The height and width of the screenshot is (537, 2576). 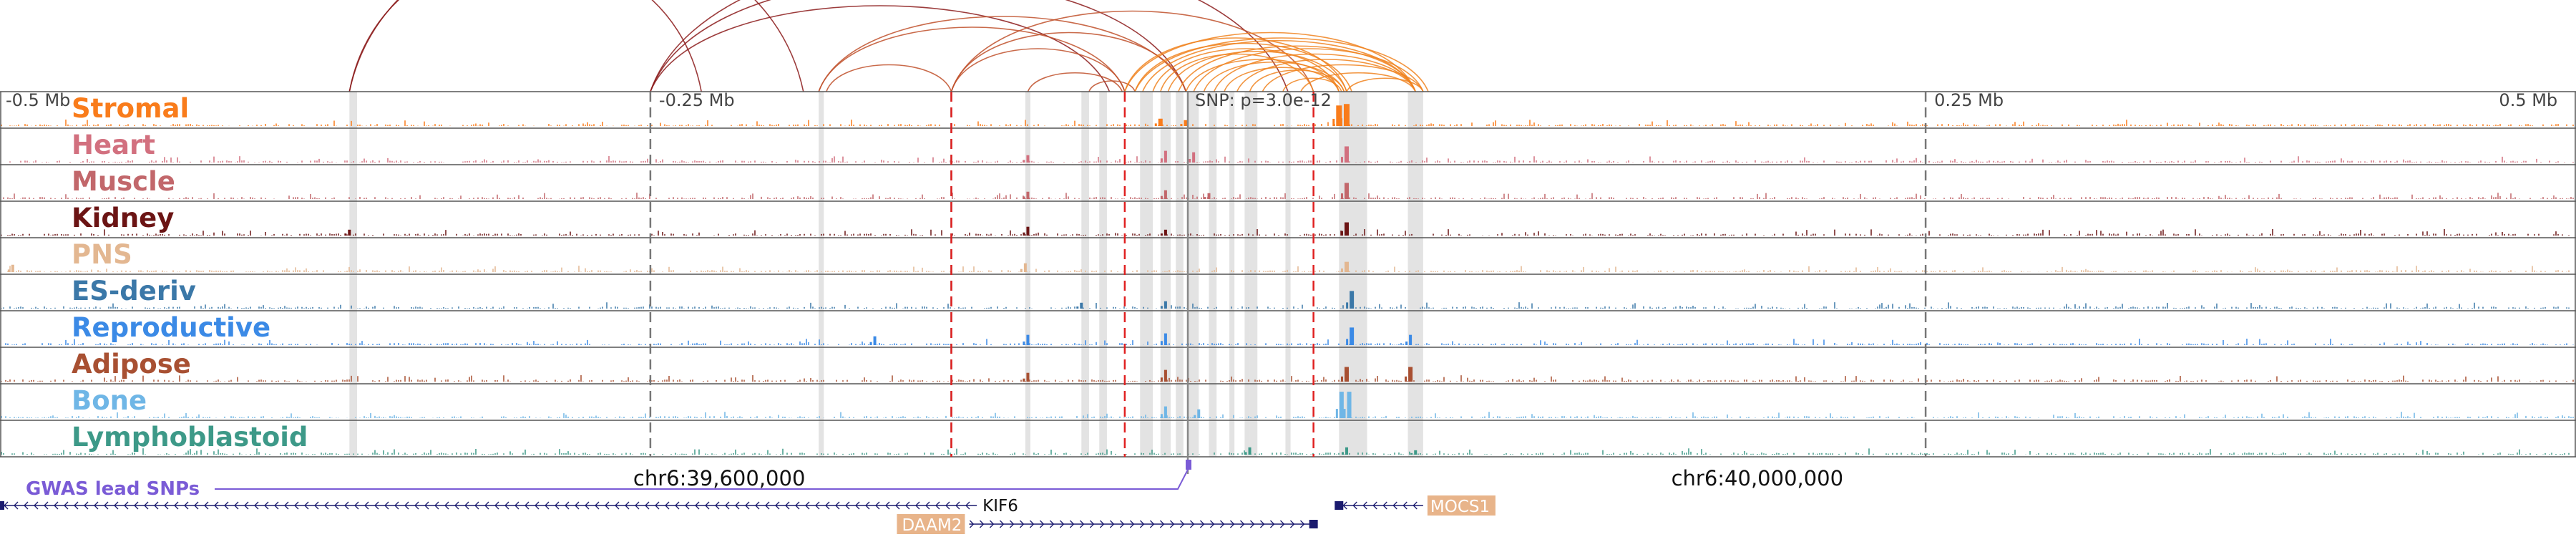 I want to click on track-lymphoblastoid, so click(x=1288, y=437).